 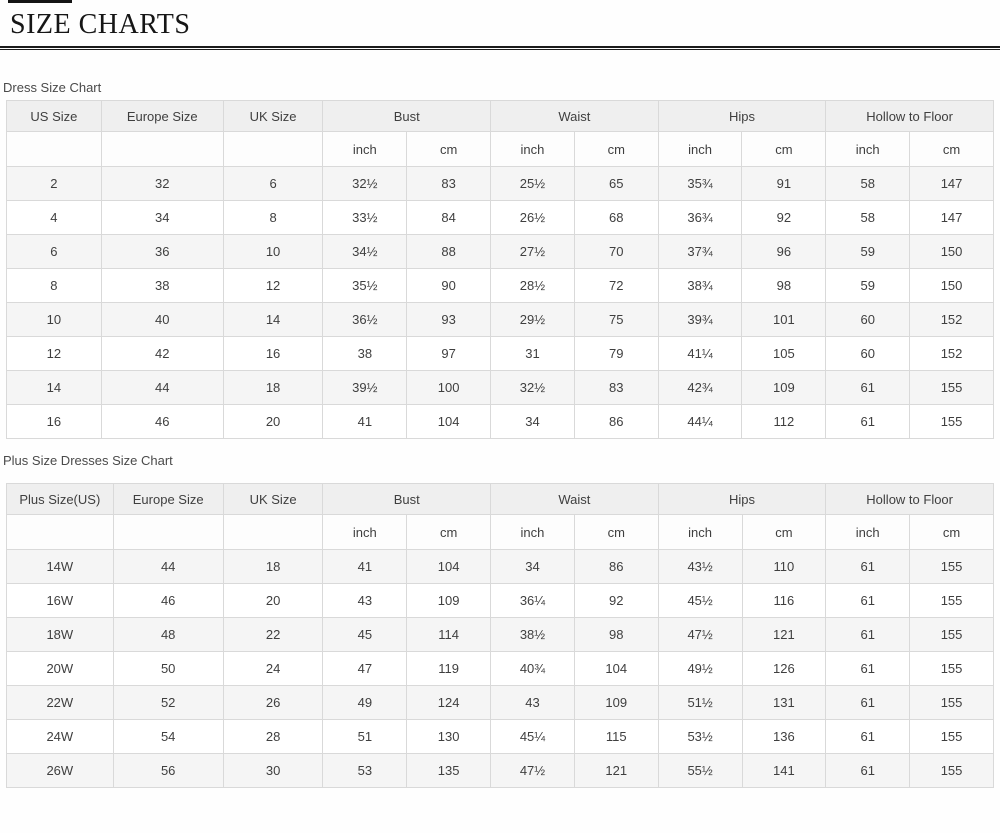 What do you see at coordinates (616, 736) in the screenshot?
I see `measurement-cell: 115` at bounding box center [616, 736].